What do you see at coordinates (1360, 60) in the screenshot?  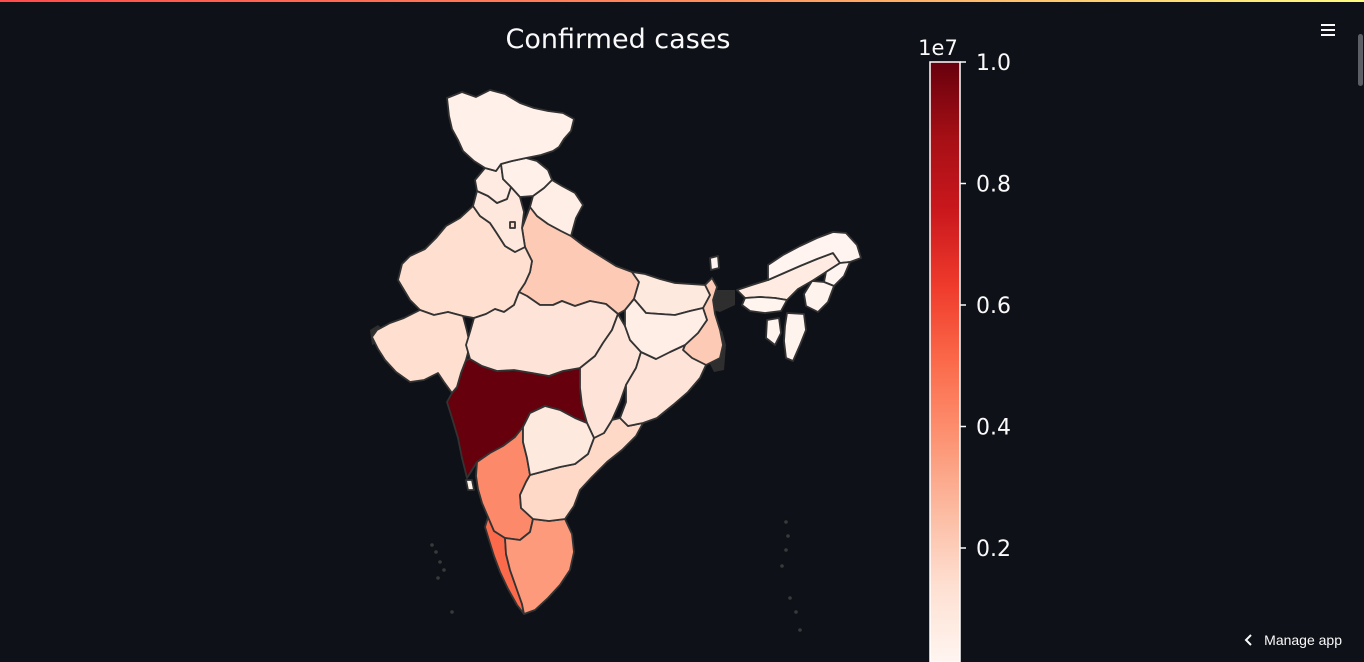 I see `scrollbar-thumb` at bounding box center [1360, 60].